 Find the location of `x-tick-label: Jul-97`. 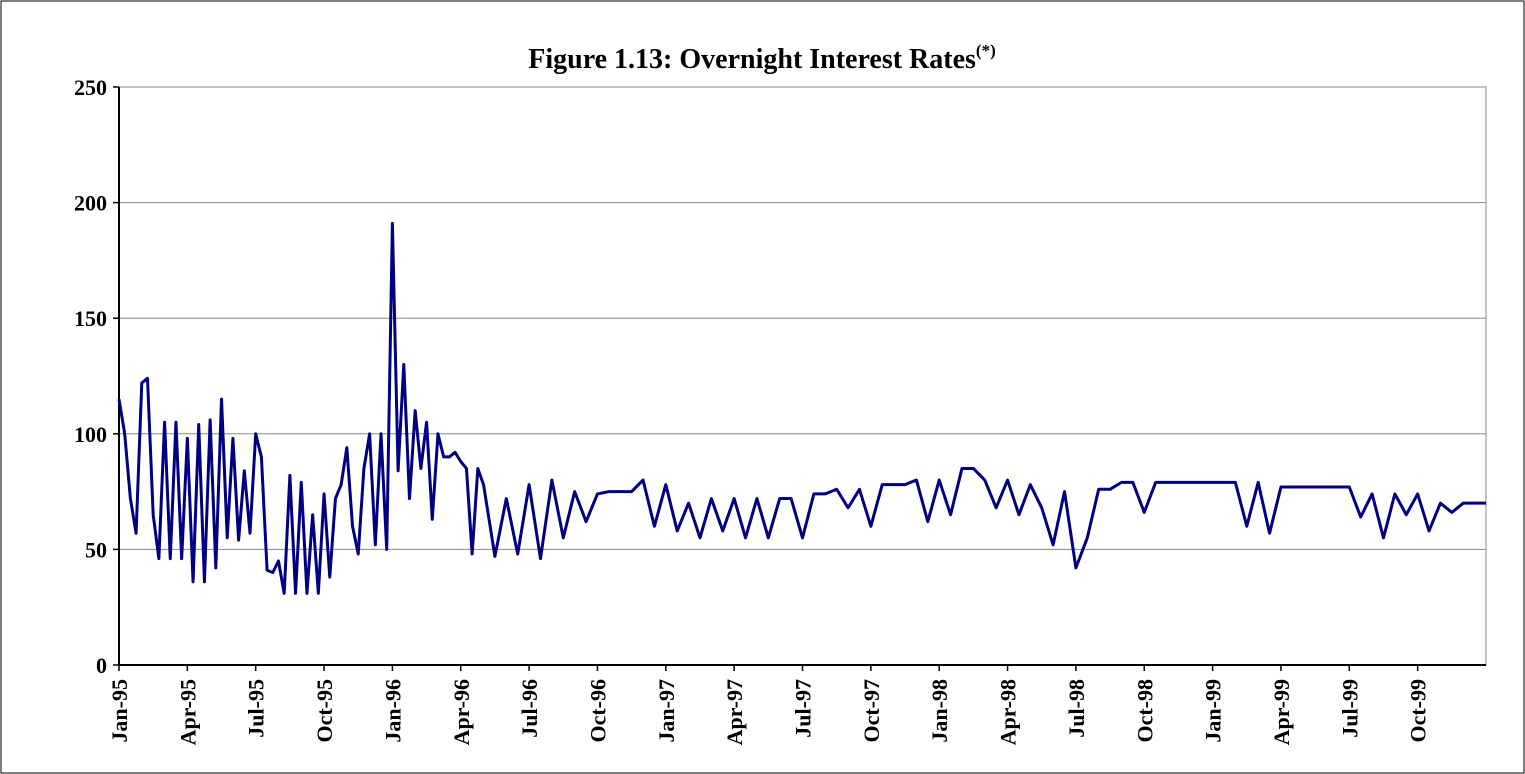

x-tick-label: Jul-97 is located at coordinates (803, 708).